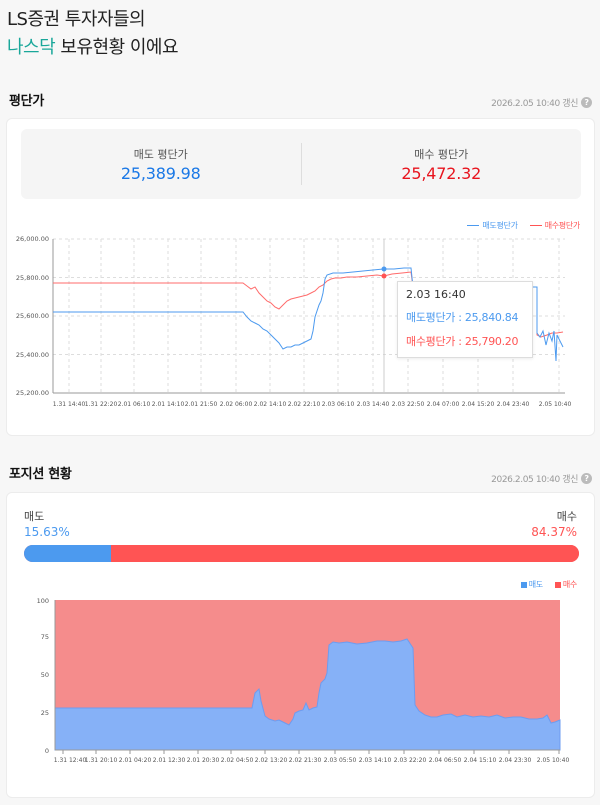 The height and width of the screenshot is (805, 600). What do you see at coordinates (562, 225) in the screenshot?
I see `legend-buy-label: 매수평단가` at bounding box center [562, 225].